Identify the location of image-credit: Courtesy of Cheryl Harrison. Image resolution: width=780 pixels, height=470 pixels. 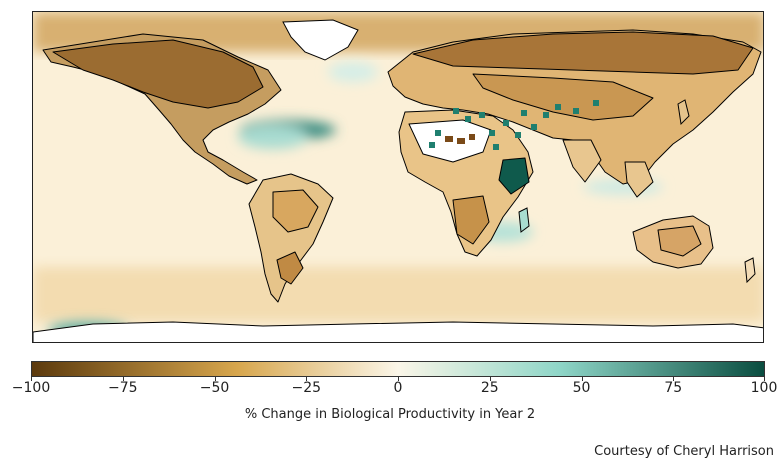
(684, 451).